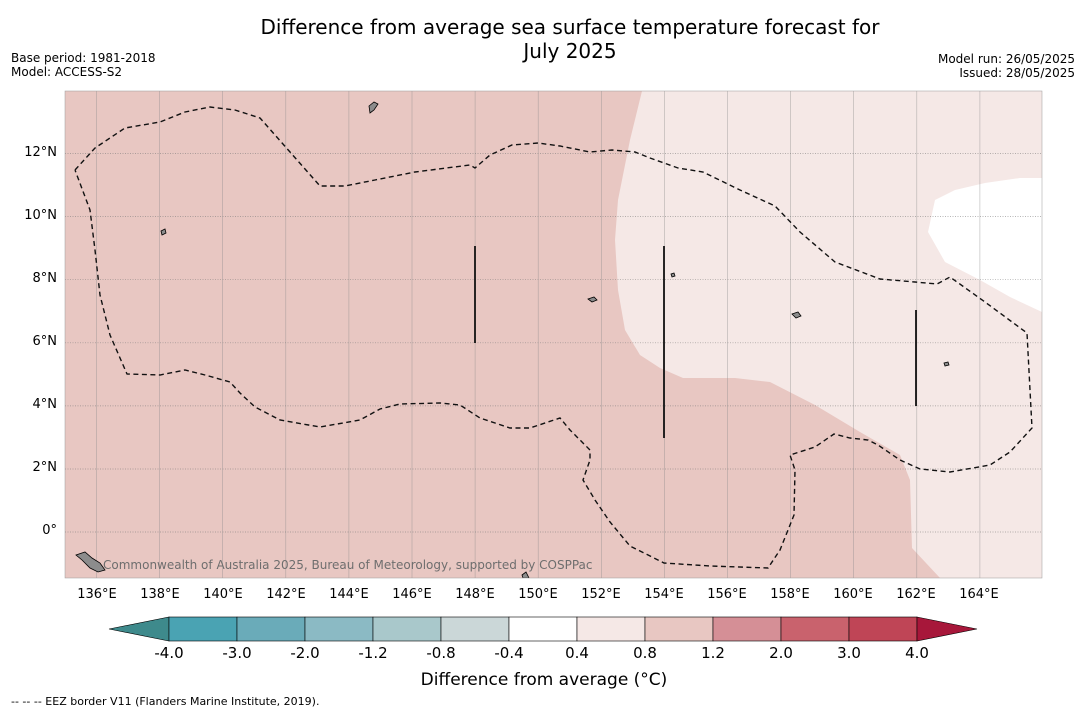  What do you see at coordinates (45, 278) in the screenshot?
I see `lat-label: 8°N` at bounding box center [45, 278].